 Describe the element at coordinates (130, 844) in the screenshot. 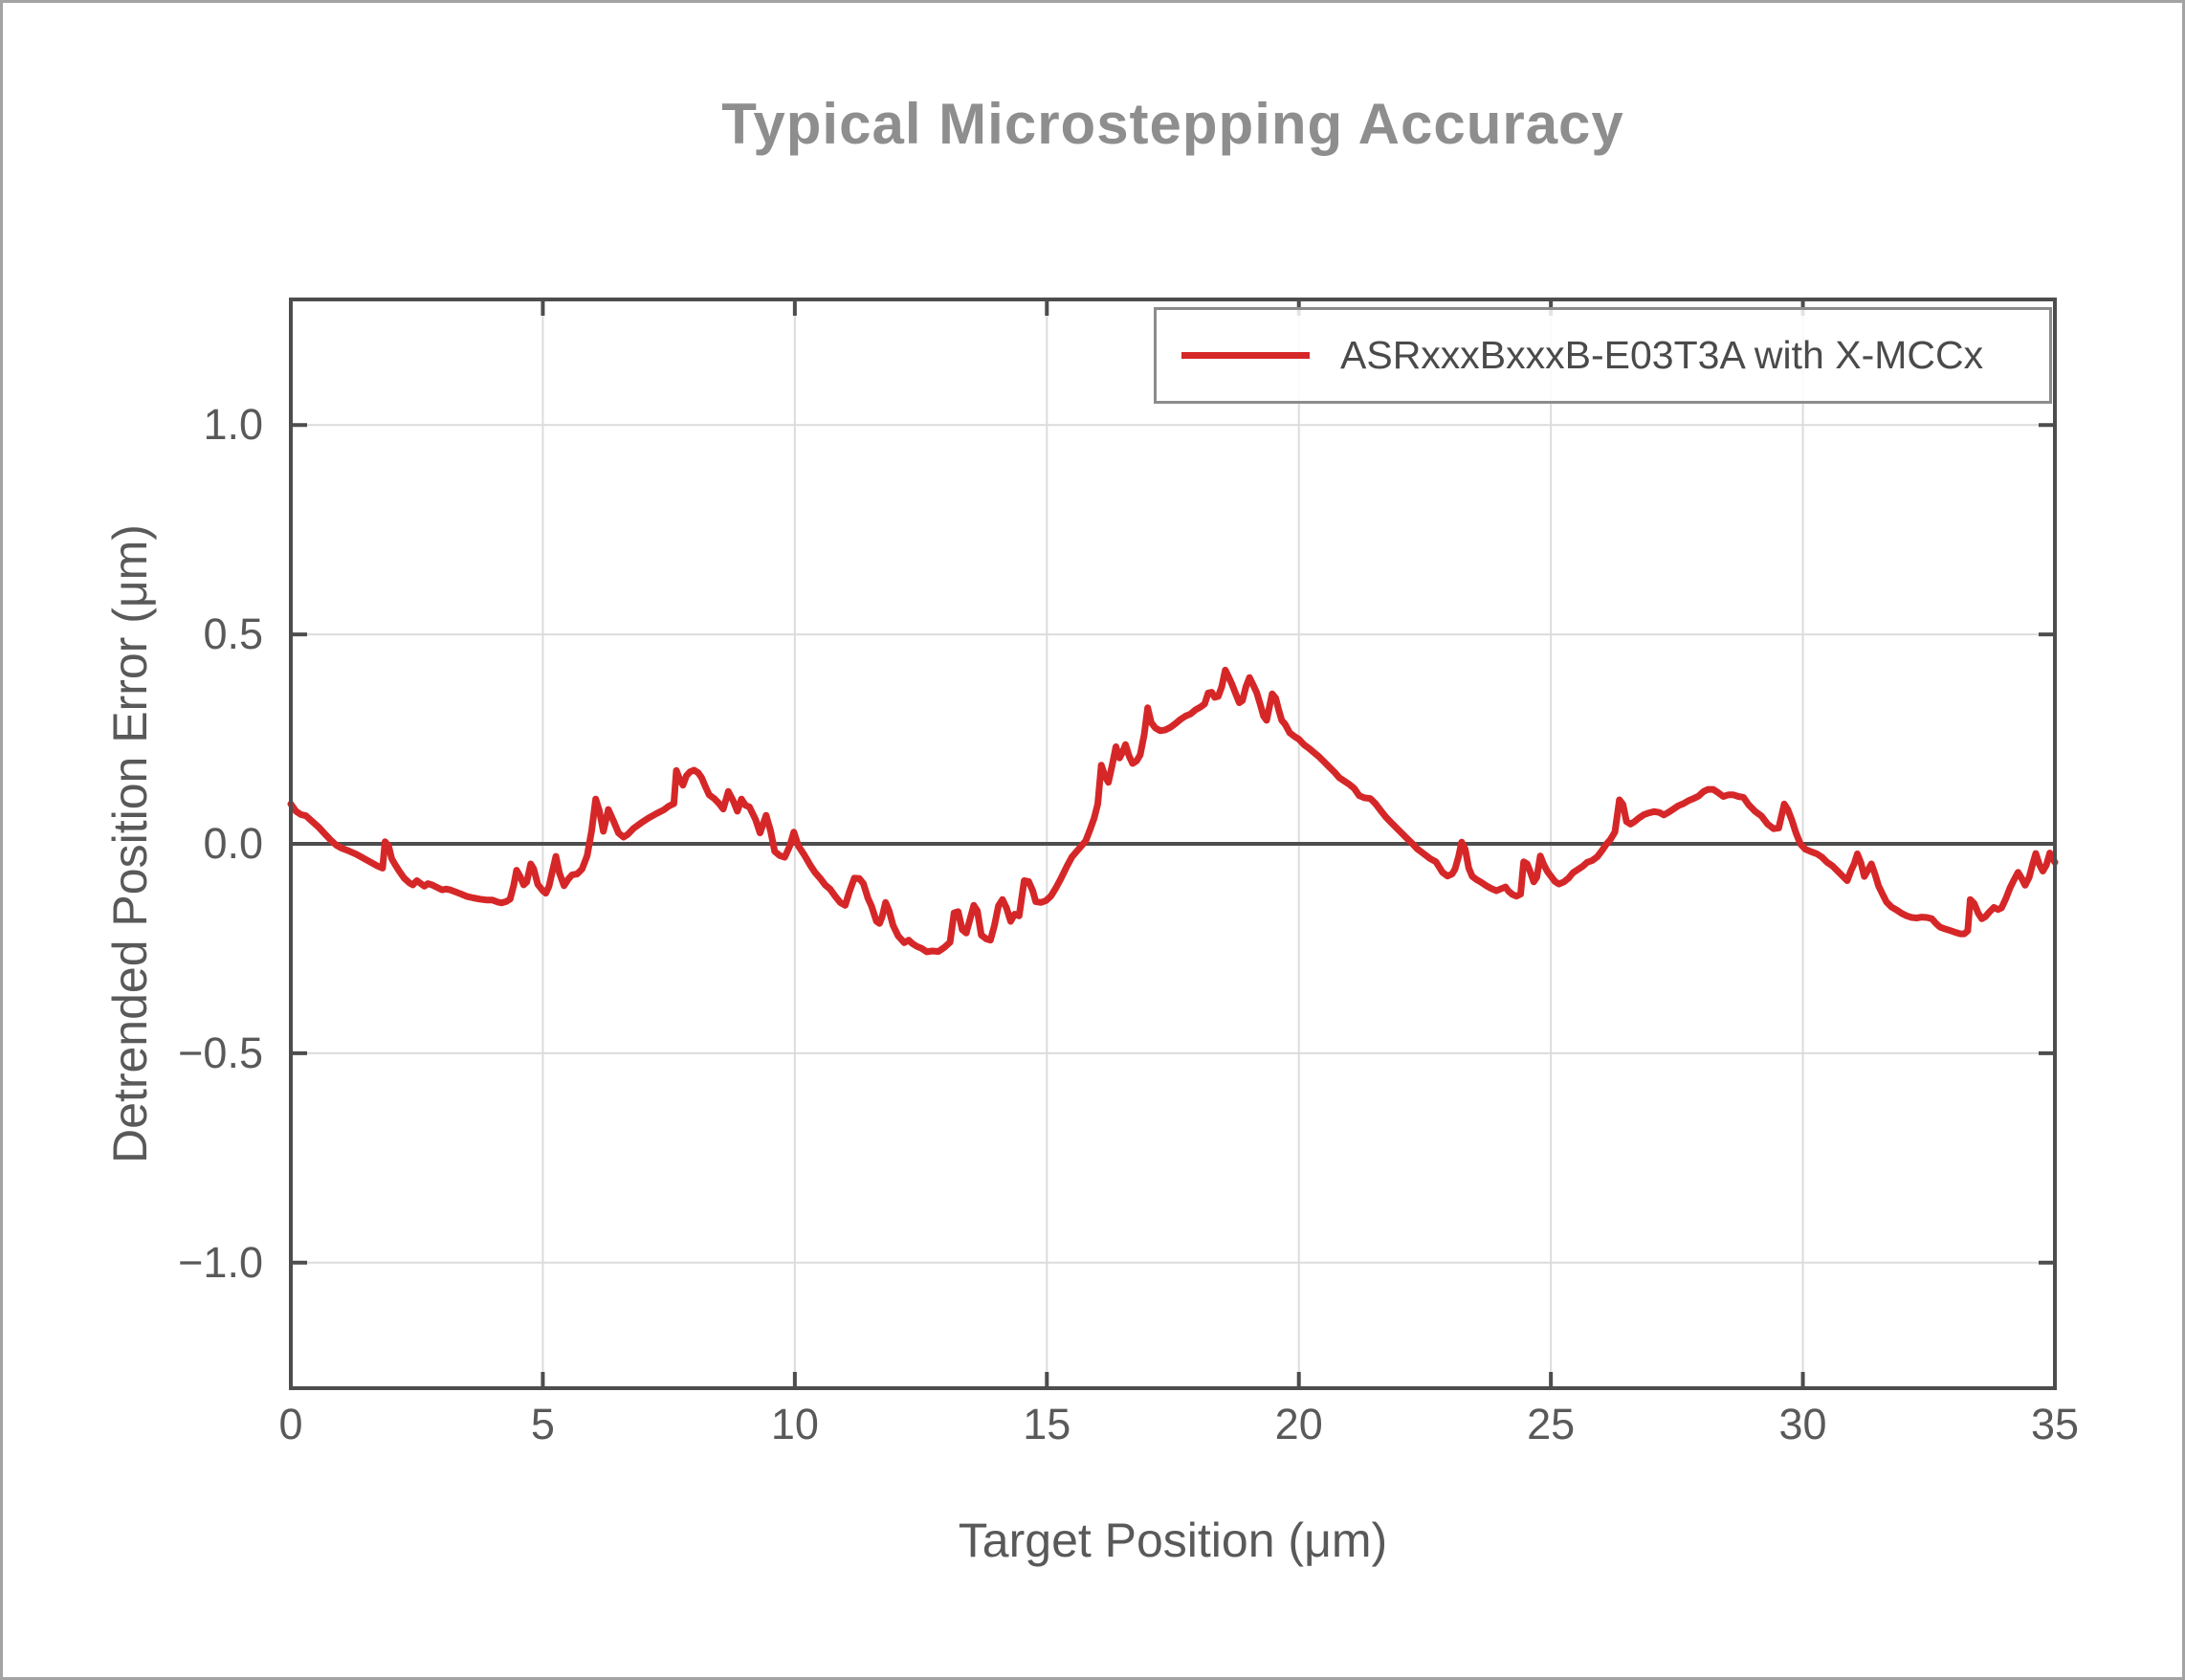

I see `y-axis-title: Detrended Position Error (μm)` at that location.